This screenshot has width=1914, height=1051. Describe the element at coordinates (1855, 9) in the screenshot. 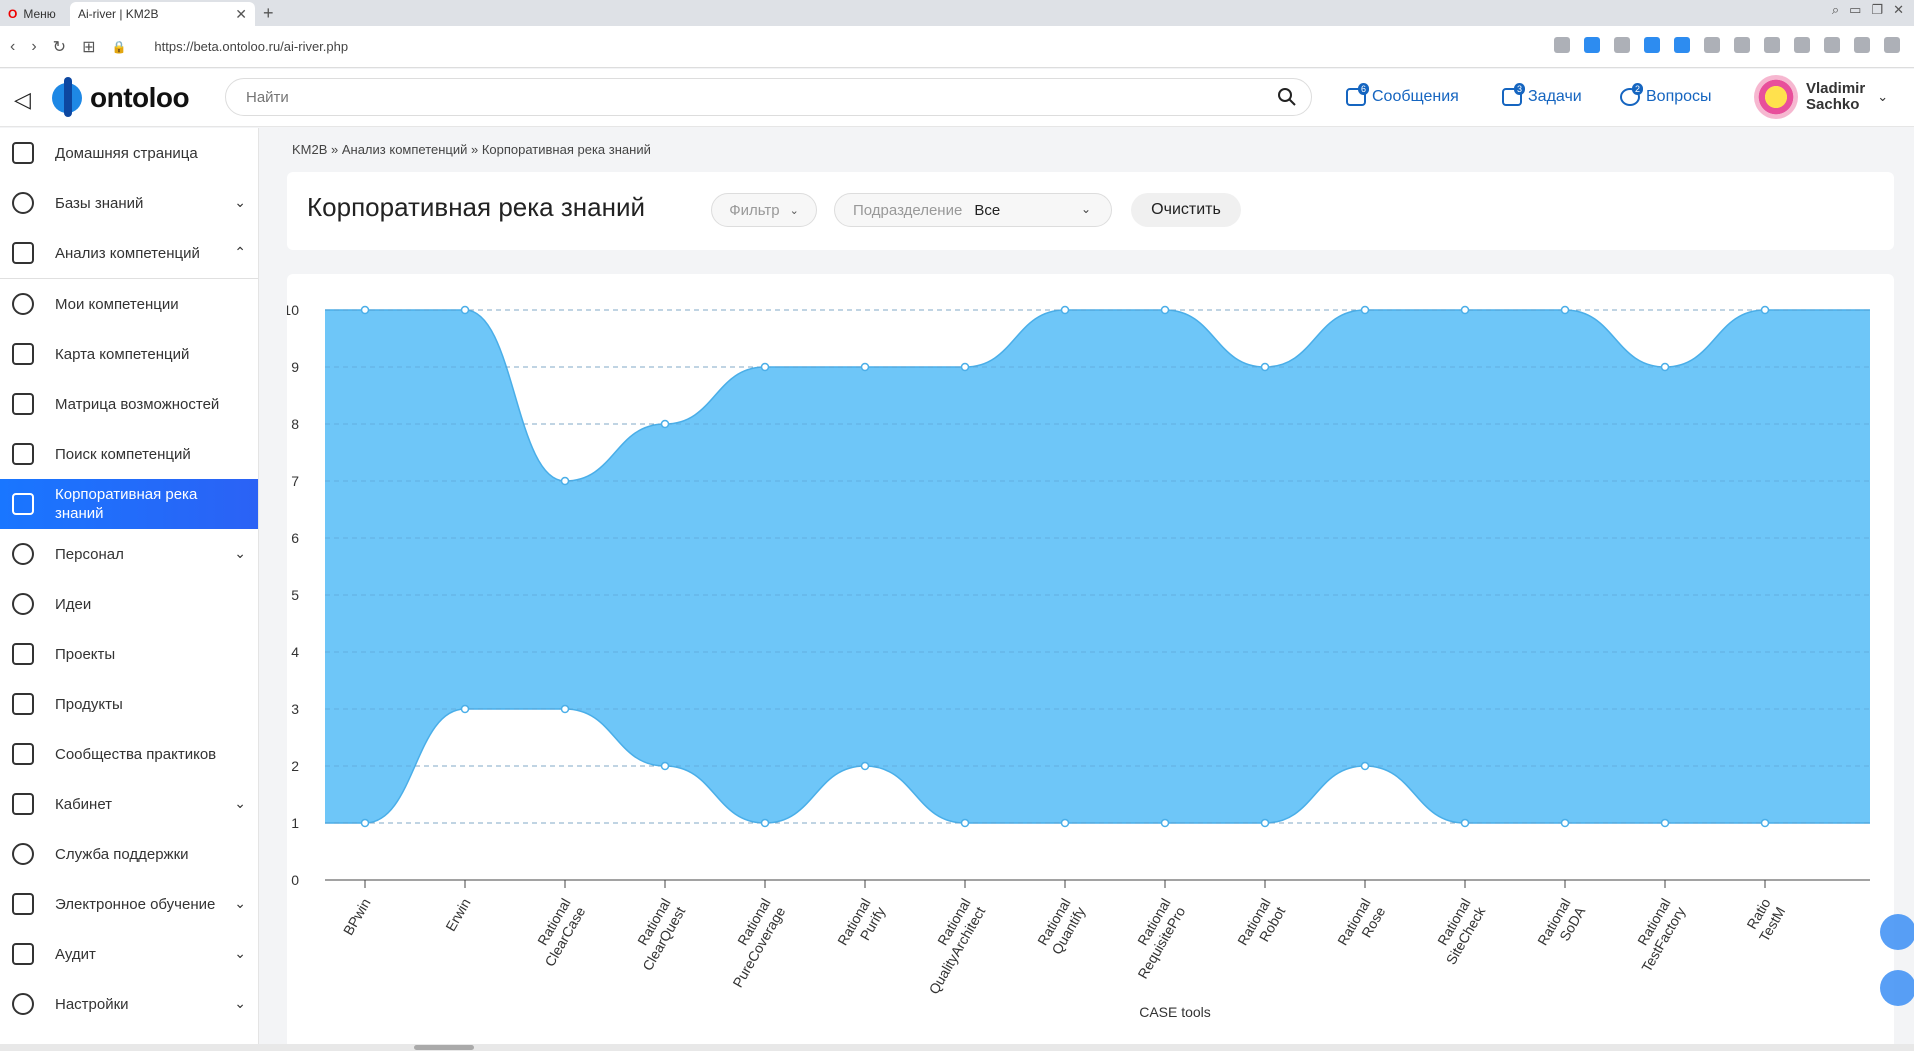

I see `minimize-icon: ▭` at that location.